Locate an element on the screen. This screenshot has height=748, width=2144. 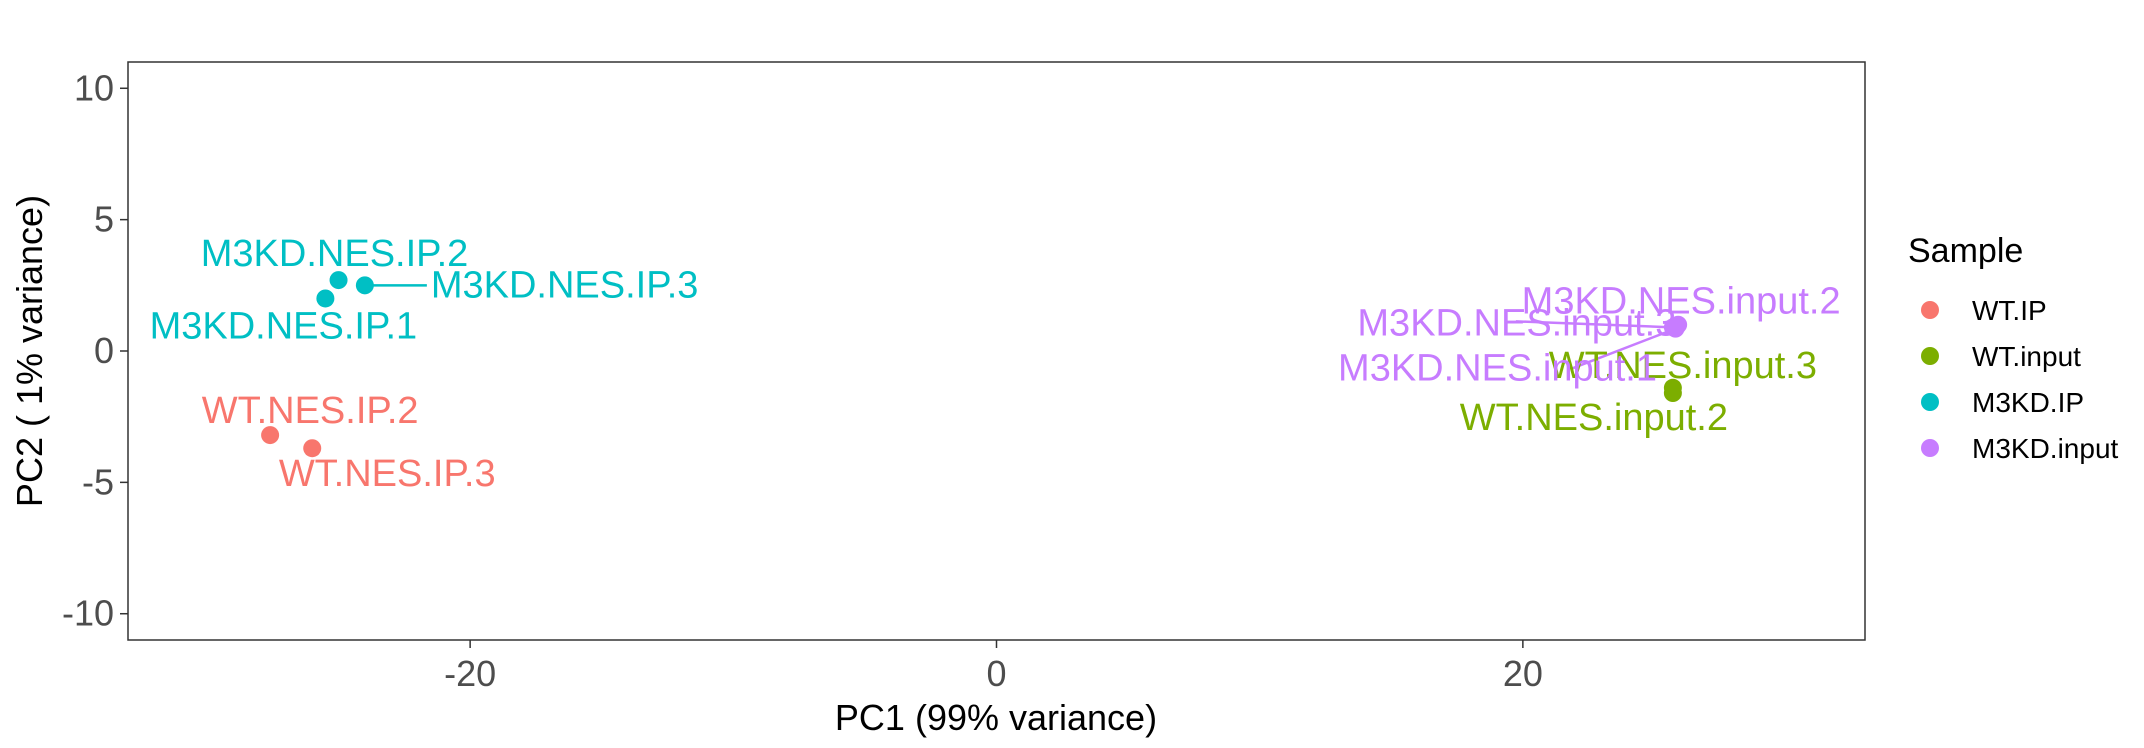
y-tick-label: -5 is located at coordinates (98, 481).